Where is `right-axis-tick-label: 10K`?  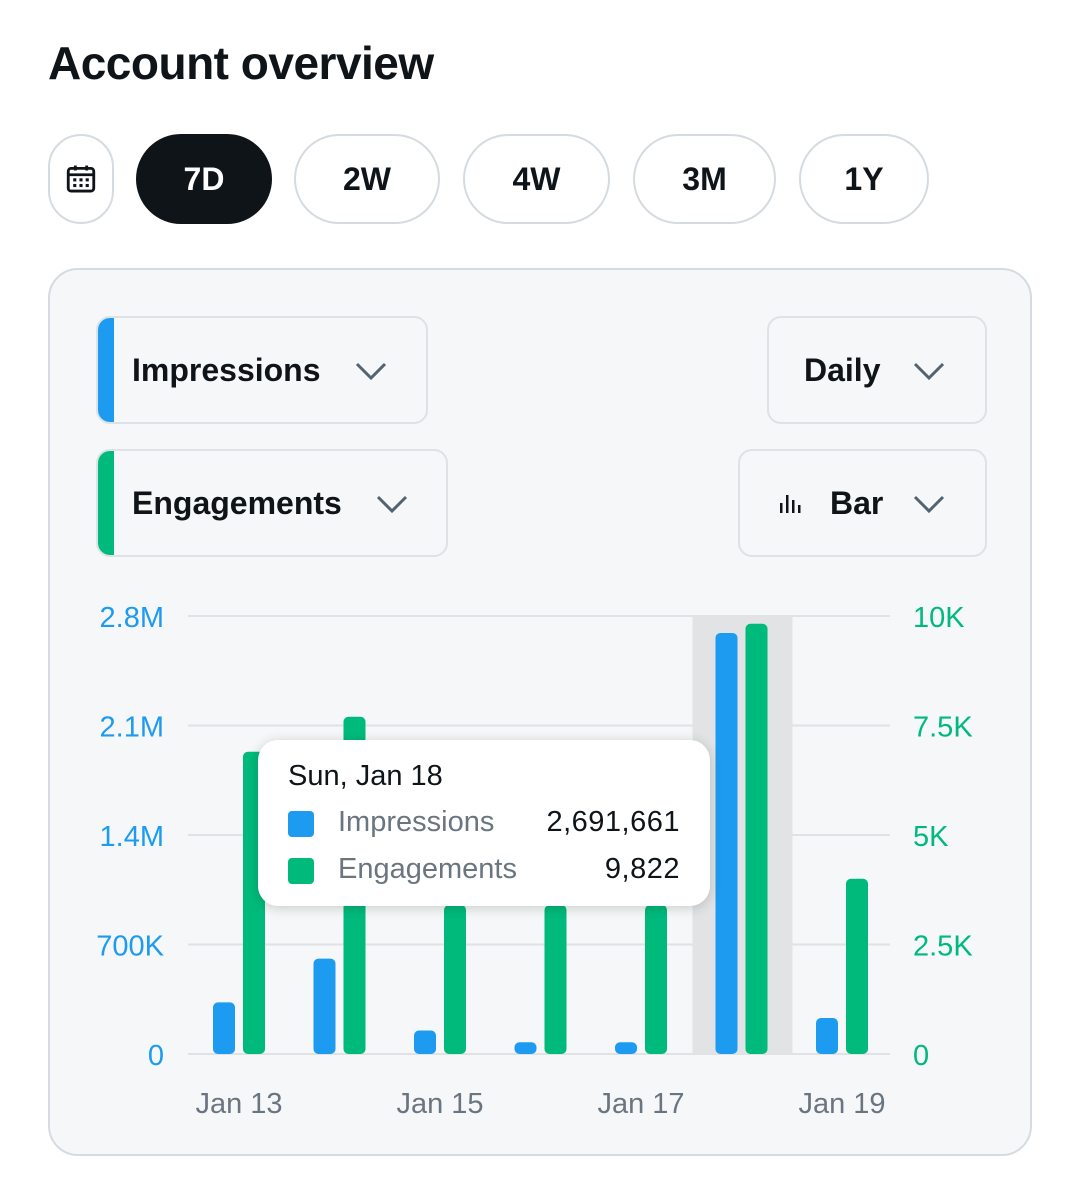
right-axis-tick-label: 10K is located at coordinates (939, 618).